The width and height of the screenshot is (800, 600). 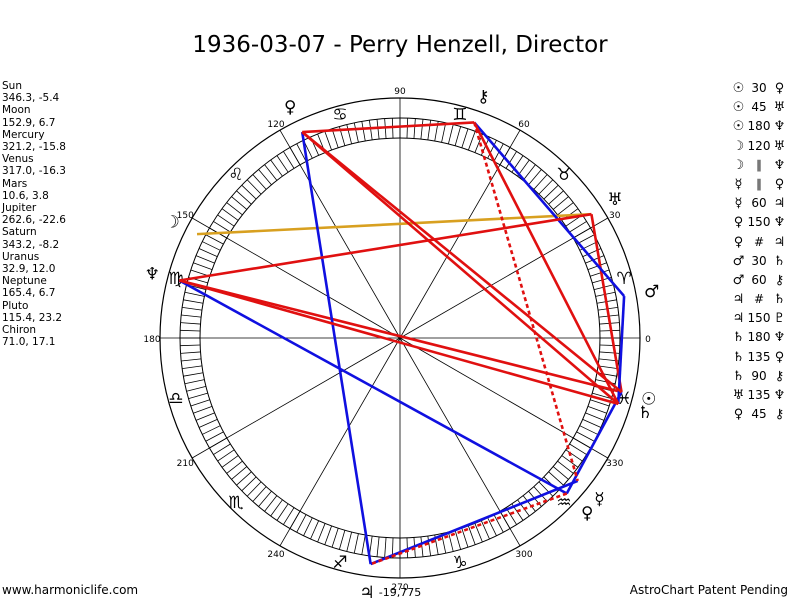 I want to click on aspect-planet-glyph: ☉, so click(x=738, y=127).